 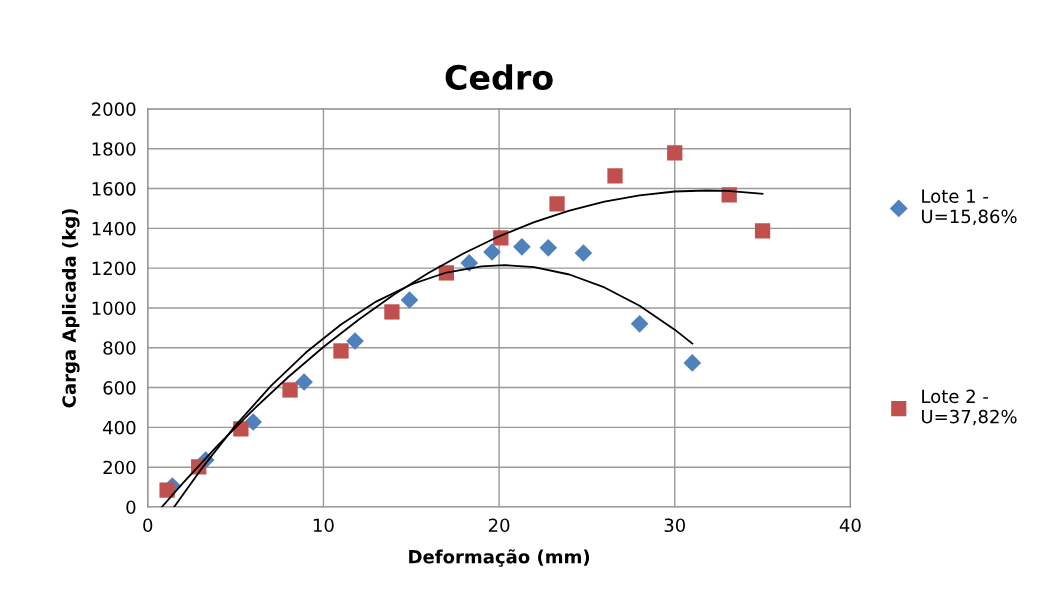 What do you see at coordinates (499, 558) in the screenshot?
I see `x-axis-title: Deformação (mm)` at bounding box center [499, 558].